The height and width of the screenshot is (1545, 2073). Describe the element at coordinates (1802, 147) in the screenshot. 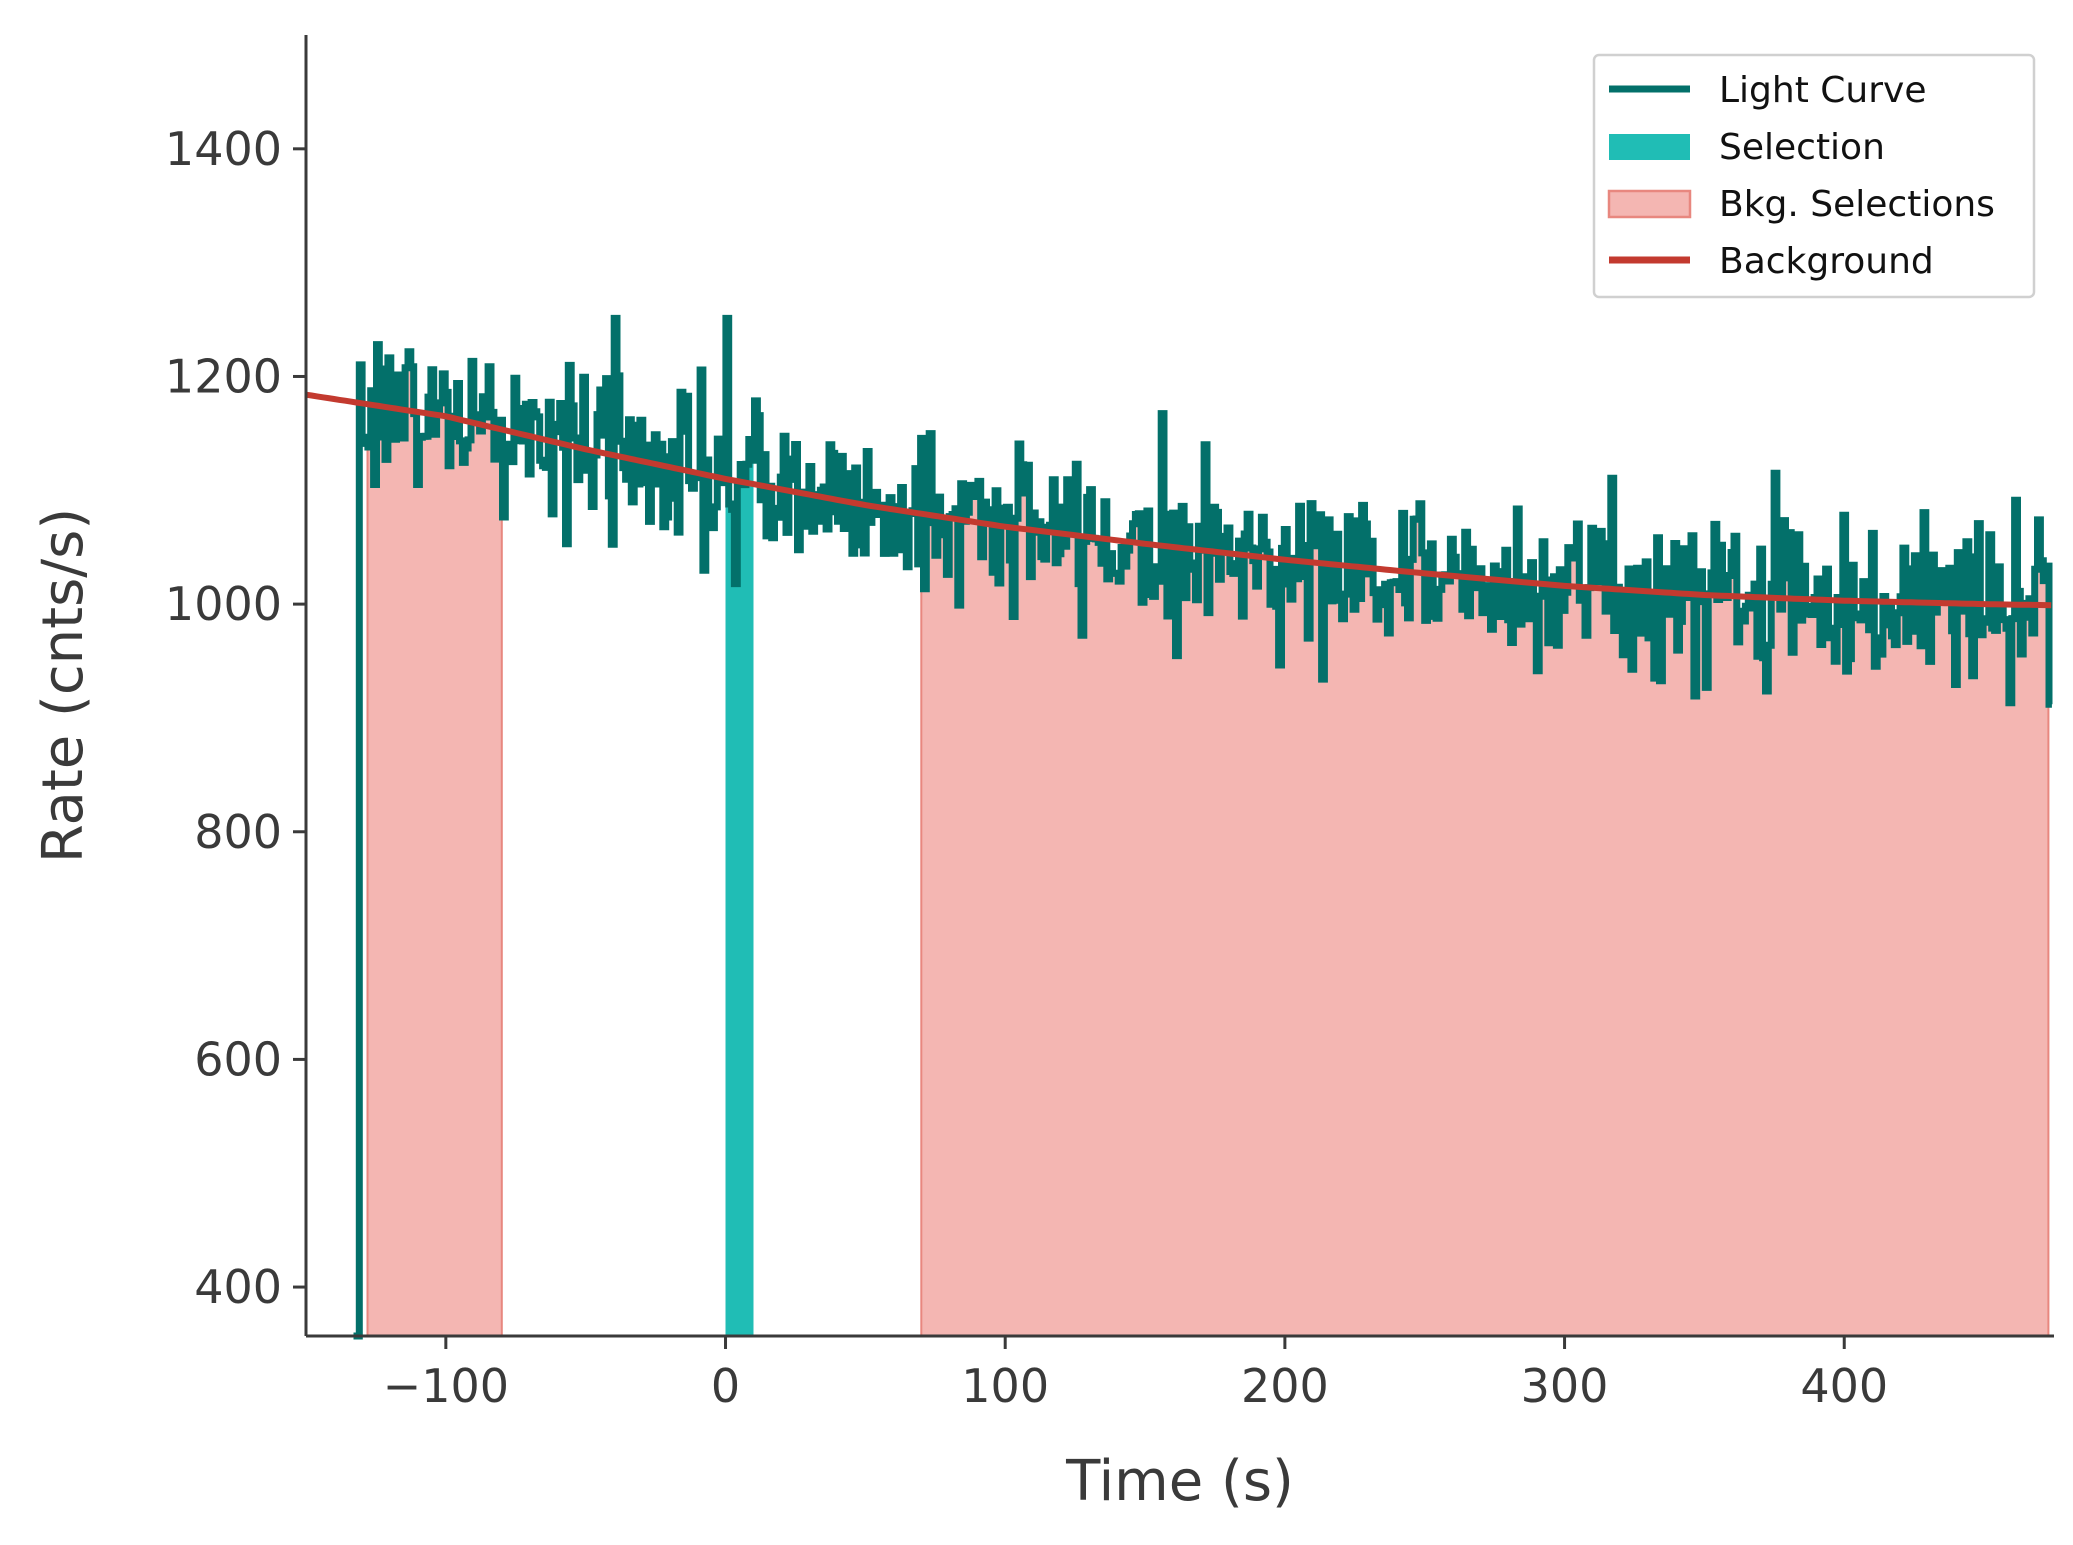

I see `legend-label: Selection` at that location.